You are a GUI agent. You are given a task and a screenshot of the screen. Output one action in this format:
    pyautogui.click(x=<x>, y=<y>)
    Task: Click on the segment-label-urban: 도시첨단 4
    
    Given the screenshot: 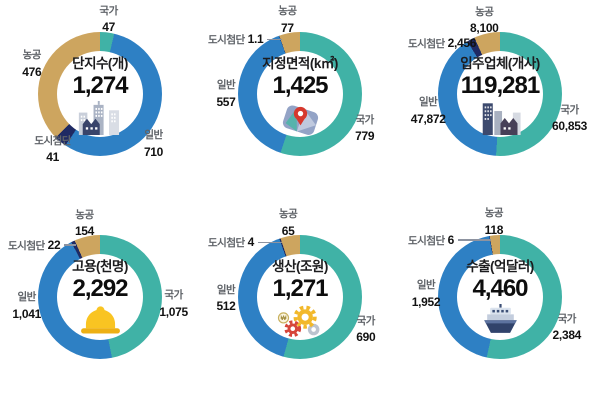 What is the action you would take?
    pyautogui.click(x=231, y=242)
    